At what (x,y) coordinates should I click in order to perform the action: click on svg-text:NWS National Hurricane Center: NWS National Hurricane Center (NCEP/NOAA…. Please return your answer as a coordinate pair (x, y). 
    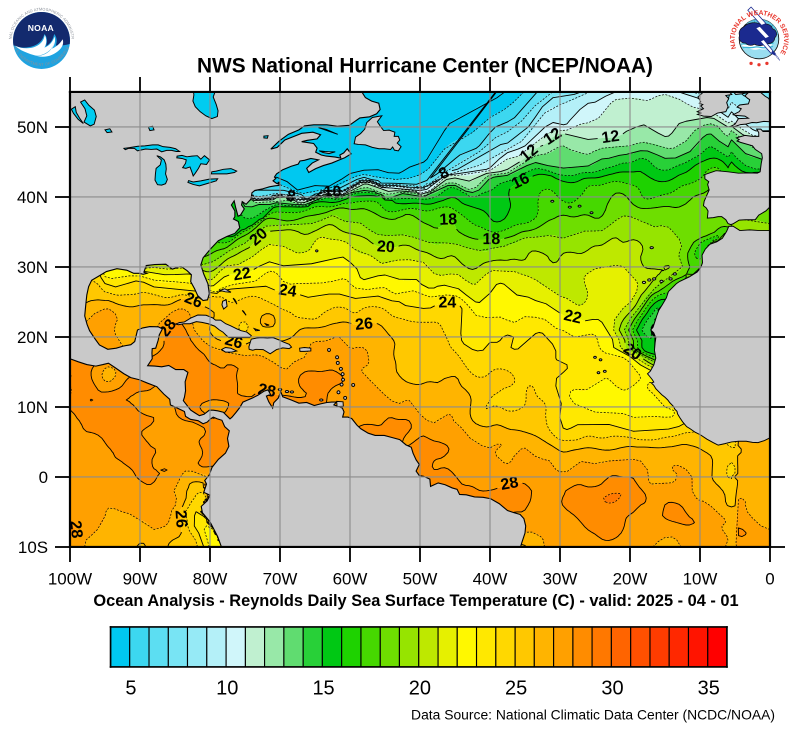
    Looking at the image, I should click on (425, 65).